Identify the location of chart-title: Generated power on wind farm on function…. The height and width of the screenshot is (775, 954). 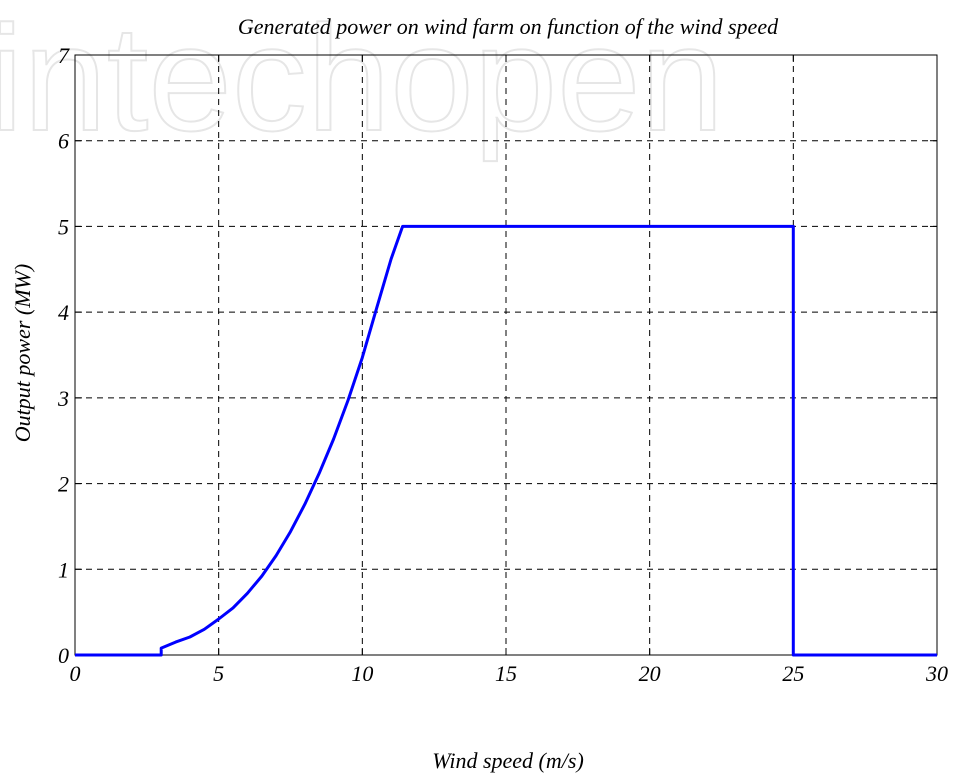
(508, 26).